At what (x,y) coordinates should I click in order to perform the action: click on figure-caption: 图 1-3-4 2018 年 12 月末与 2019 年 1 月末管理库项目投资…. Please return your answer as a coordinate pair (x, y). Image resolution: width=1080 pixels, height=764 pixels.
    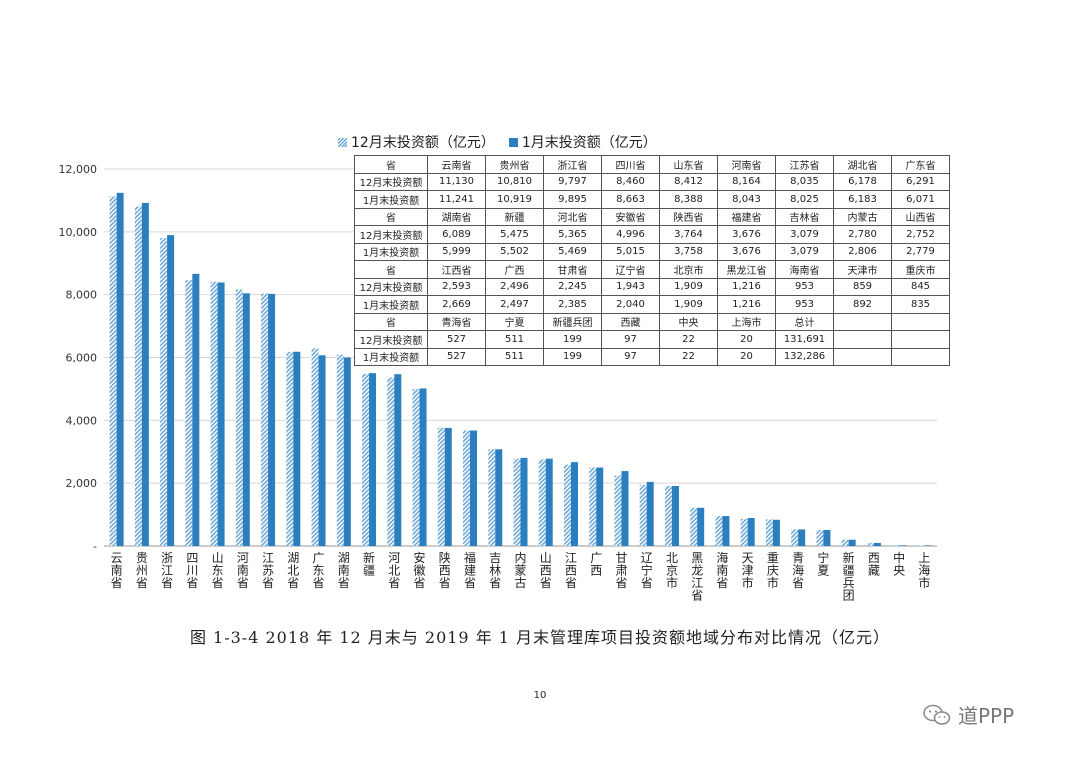
    Looking at the image, I should click on (540, 637).